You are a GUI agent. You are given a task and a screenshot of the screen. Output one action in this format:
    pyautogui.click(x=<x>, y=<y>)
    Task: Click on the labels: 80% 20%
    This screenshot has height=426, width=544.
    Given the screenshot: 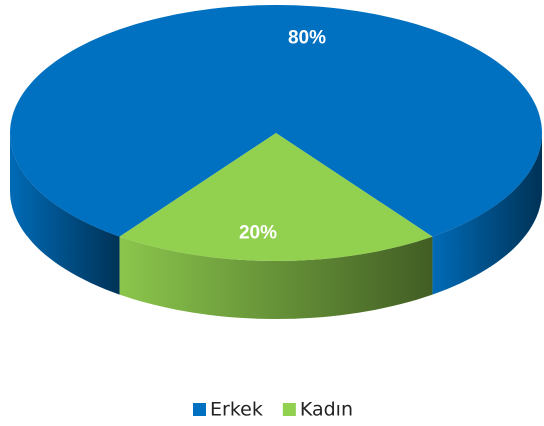 What is the action you would take?
    pyautogui.click(x=282, y=136)
    